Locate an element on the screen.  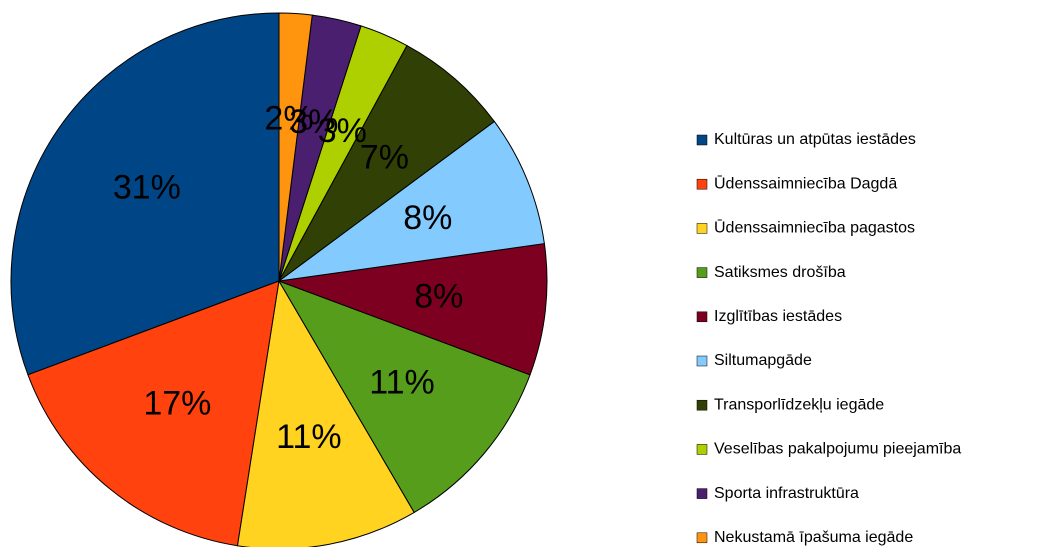
legend-label: Transporlīdzekļu iegāde is located at coordinates (799, 404).